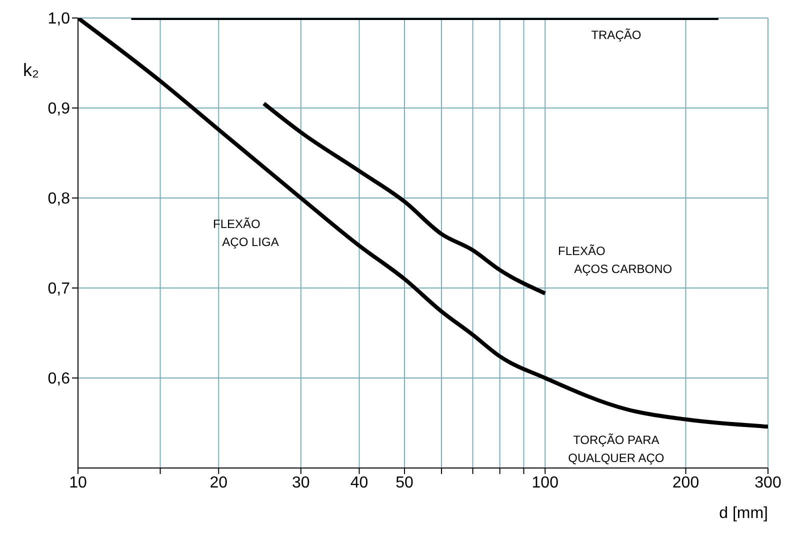 The width and height of the screenshot is (807, 539). What do you see at coordinates (545, 483) in the screenshot?
I see `x-tick-label: 100` at bounding box center [545, 483].